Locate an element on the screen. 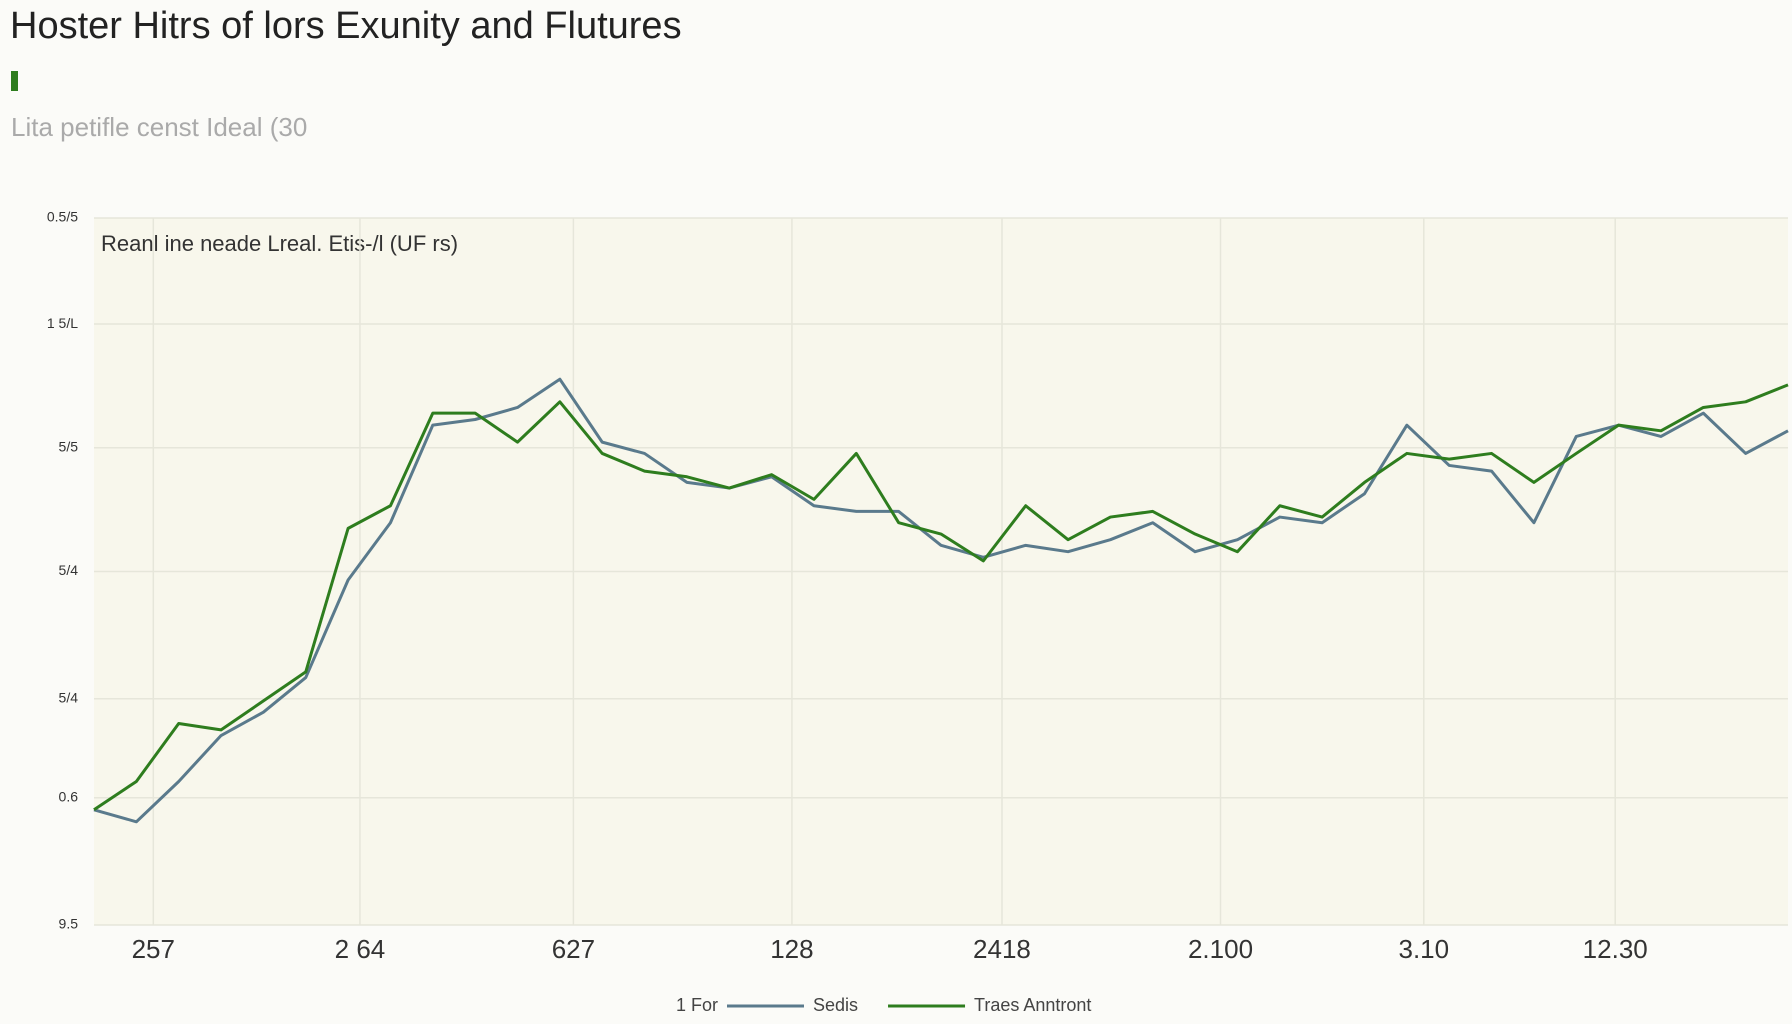  legend-label: Traes Anntront is located at coordinates (1032, 1005).